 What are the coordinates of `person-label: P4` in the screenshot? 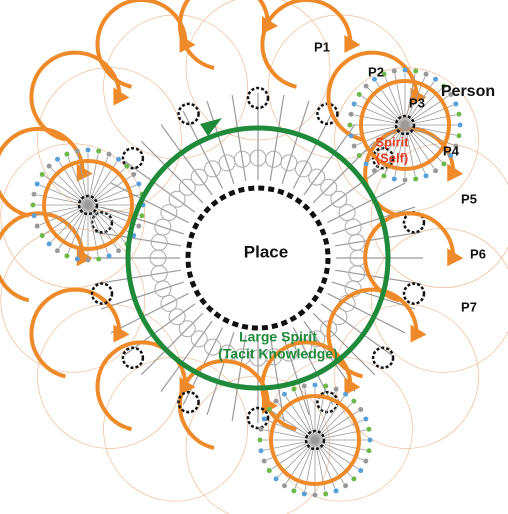 It's located at (451, 150).